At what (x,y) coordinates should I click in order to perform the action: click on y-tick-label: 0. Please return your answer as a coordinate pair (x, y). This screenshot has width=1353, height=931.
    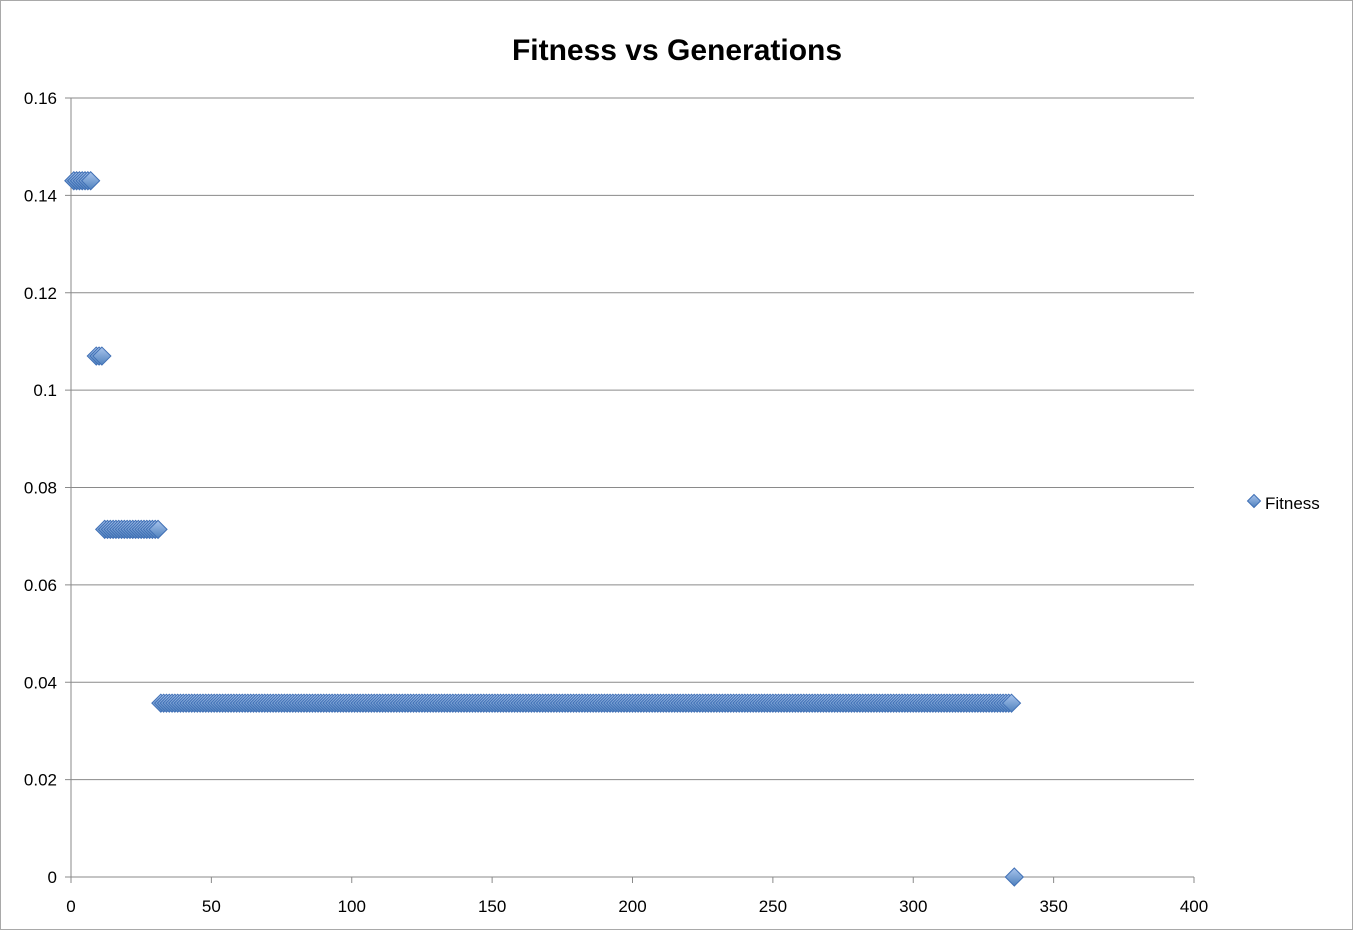
    Looking at the image, I should click on (52, 877).